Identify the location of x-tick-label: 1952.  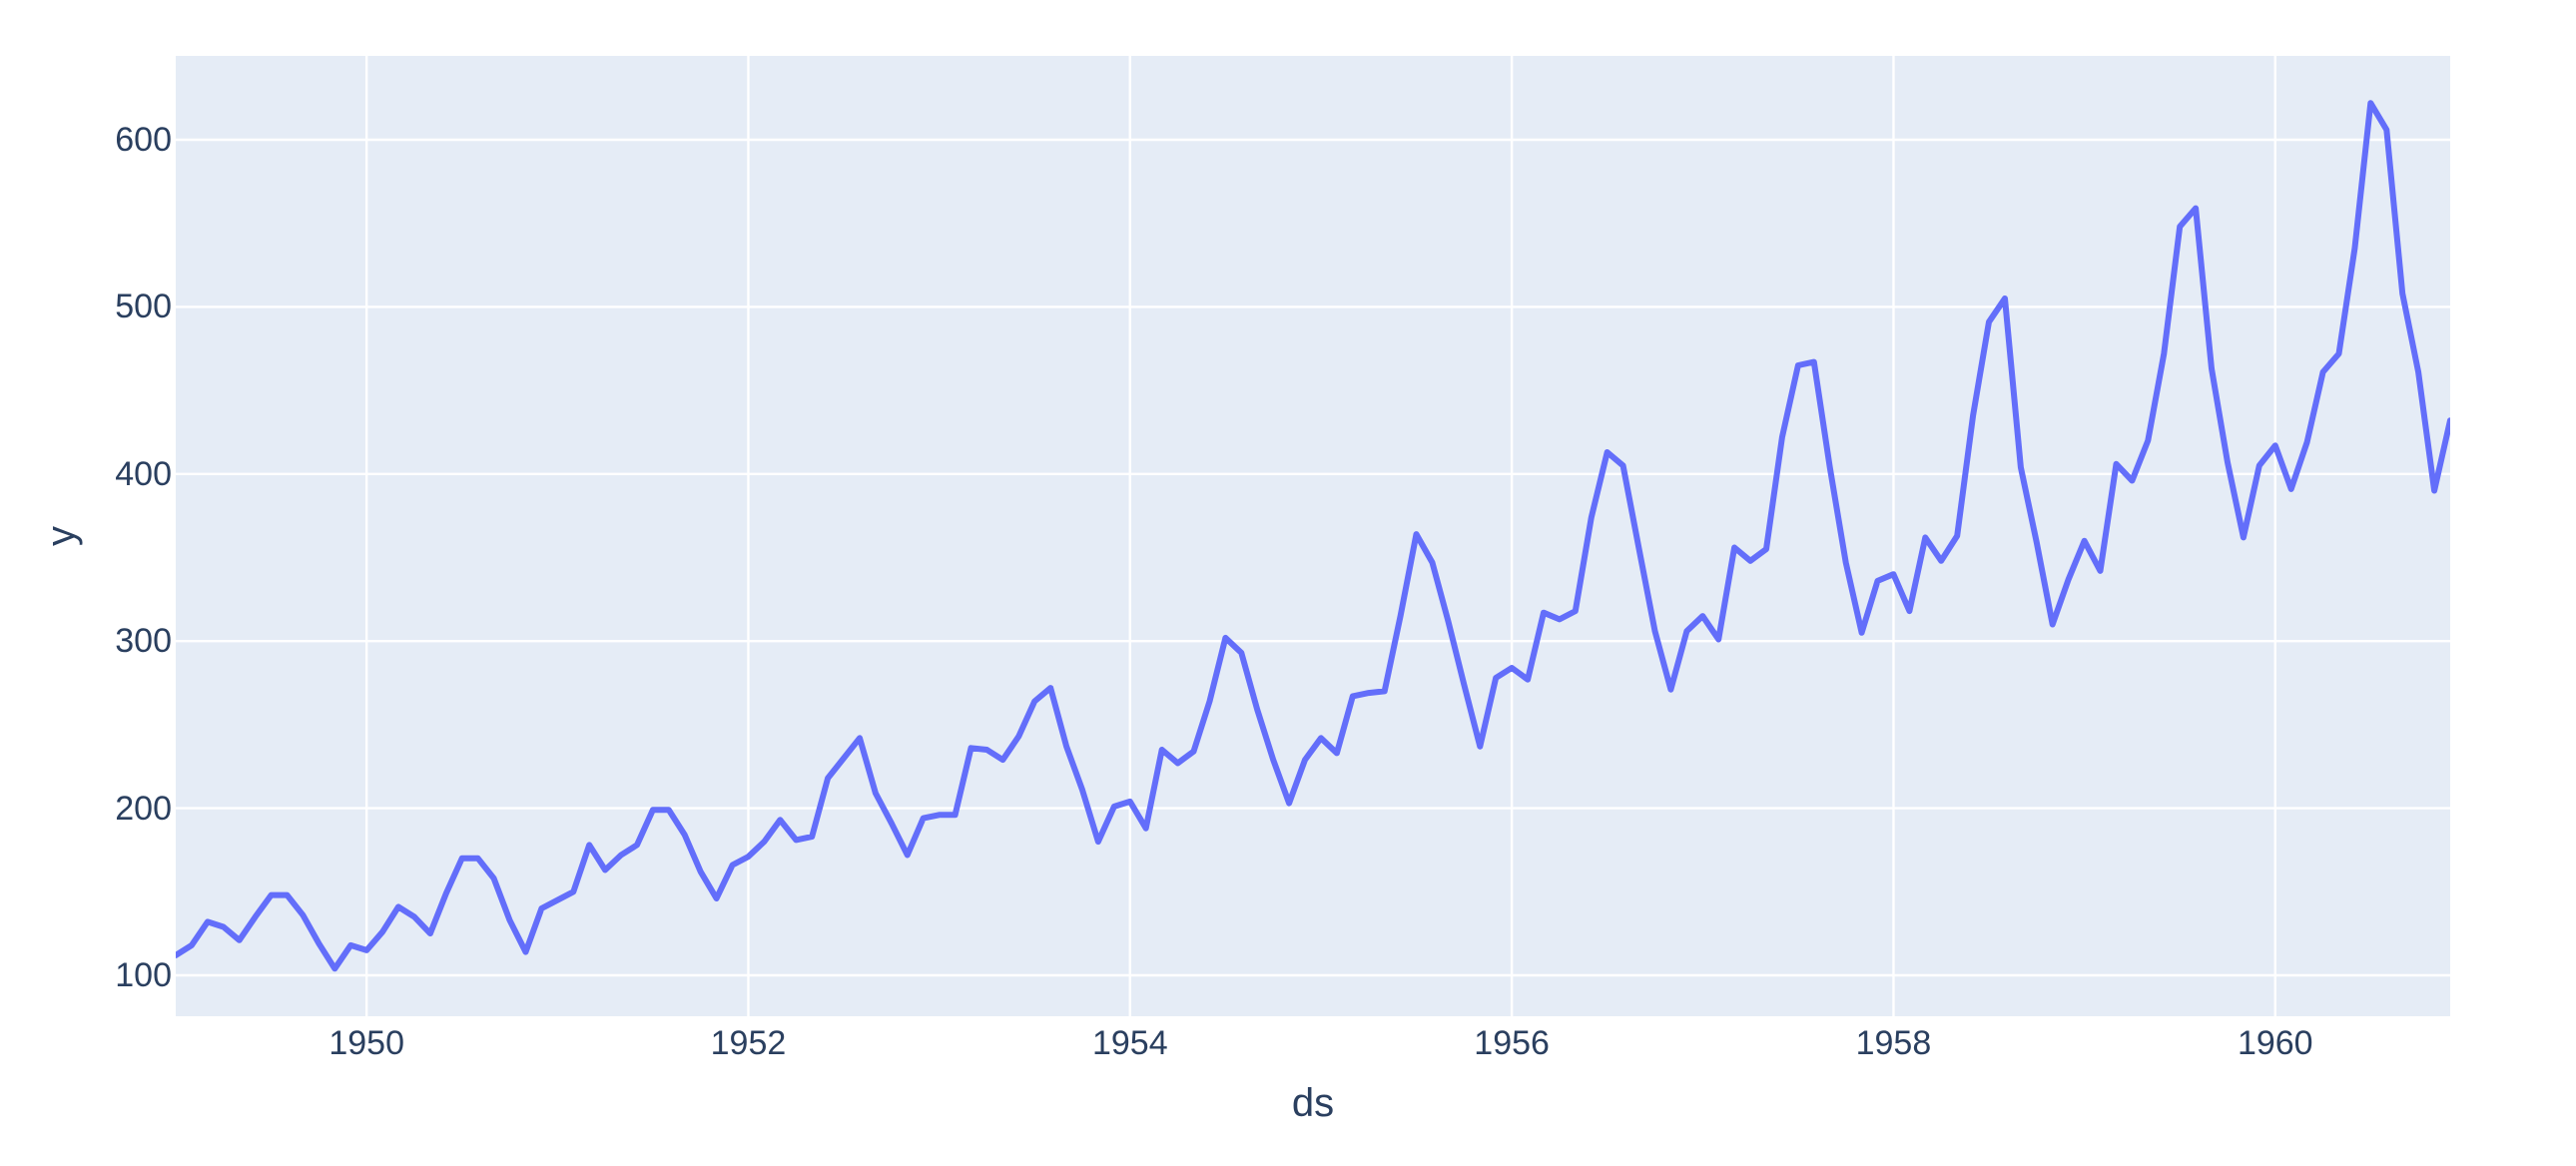
(748, 1043).